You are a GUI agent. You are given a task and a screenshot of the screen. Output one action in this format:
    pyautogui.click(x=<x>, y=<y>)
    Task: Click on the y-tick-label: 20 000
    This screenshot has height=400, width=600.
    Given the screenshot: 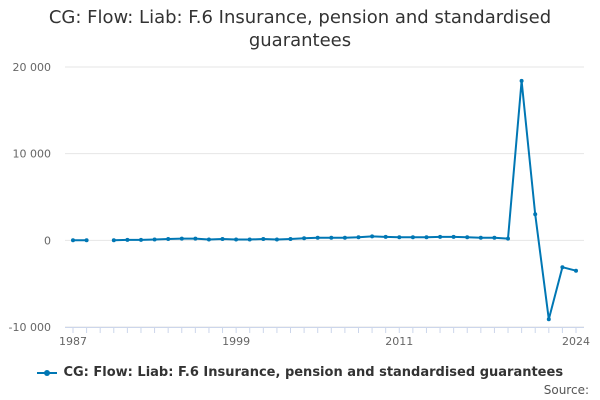 What is the action you would take?
    pyautogui.click(x=32, y=67)
    